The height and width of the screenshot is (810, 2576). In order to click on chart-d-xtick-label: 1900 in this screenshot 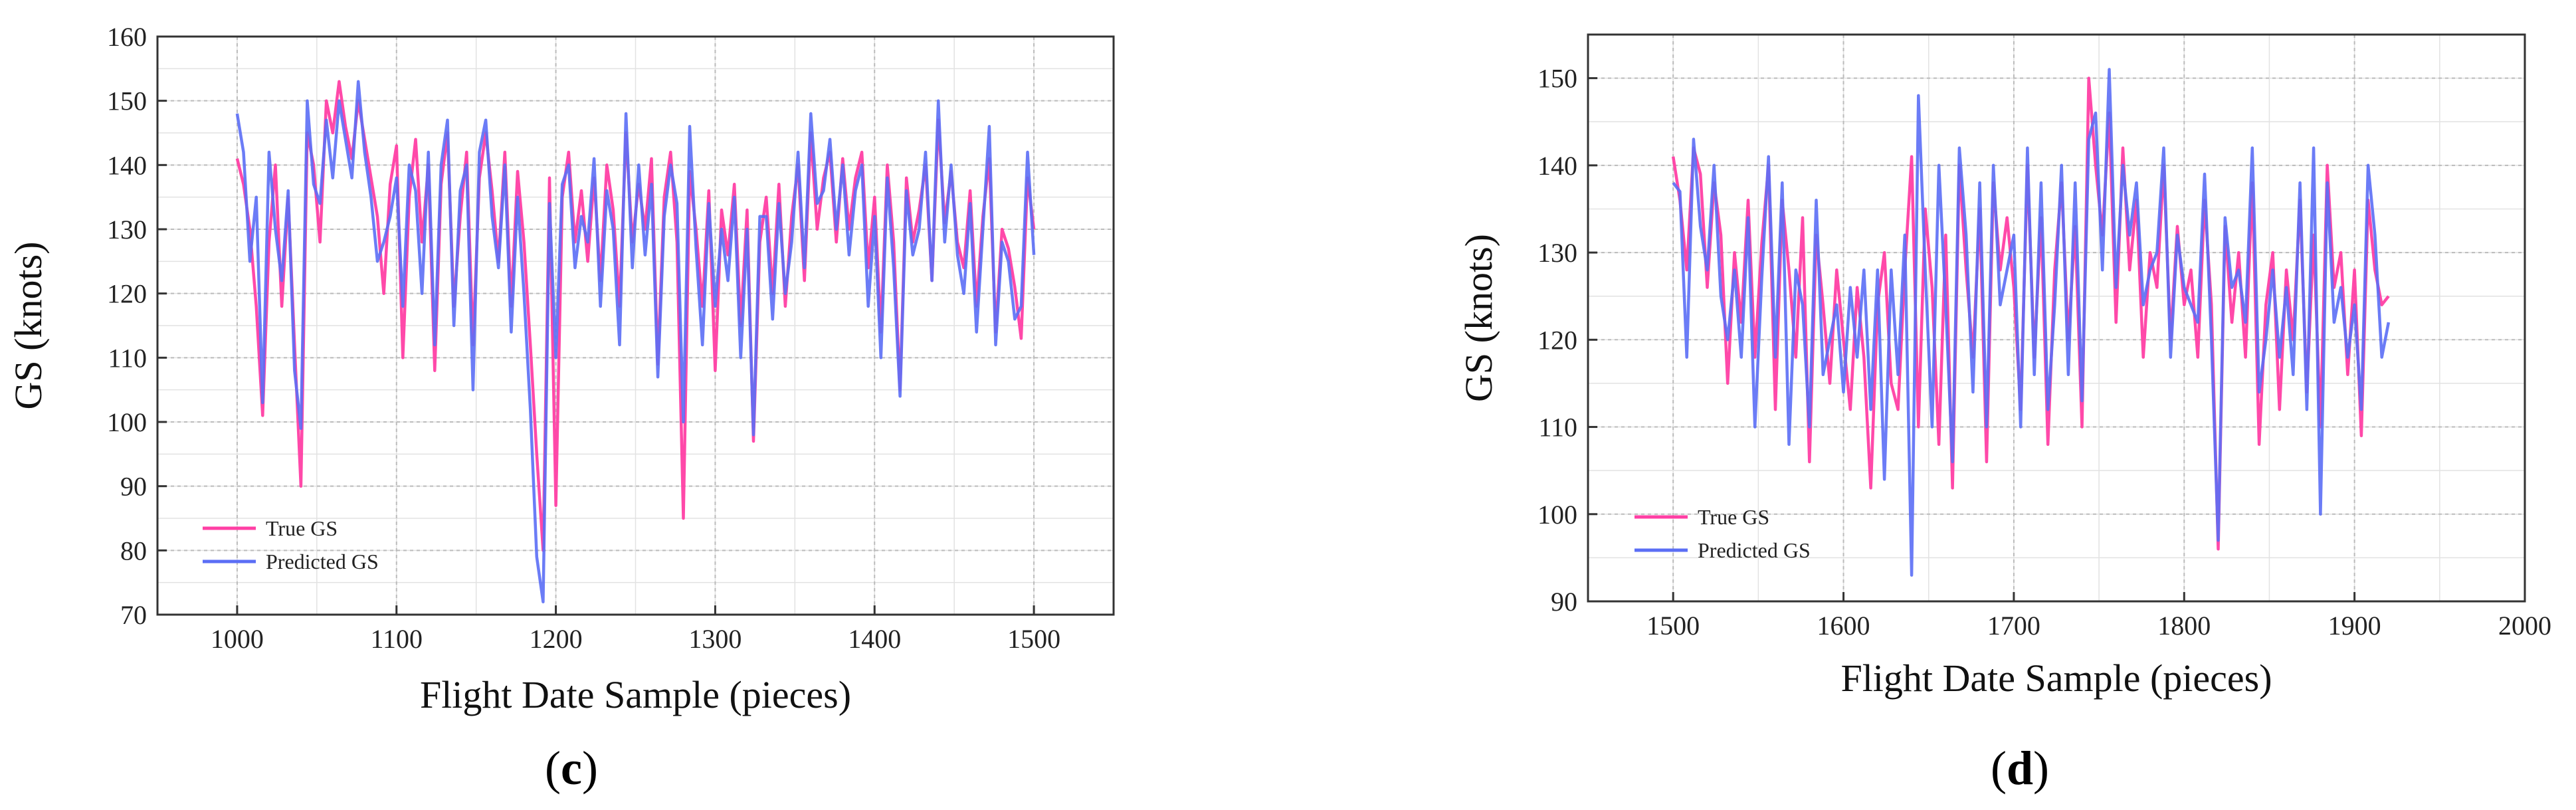, I will do `click(2354, 626)`.